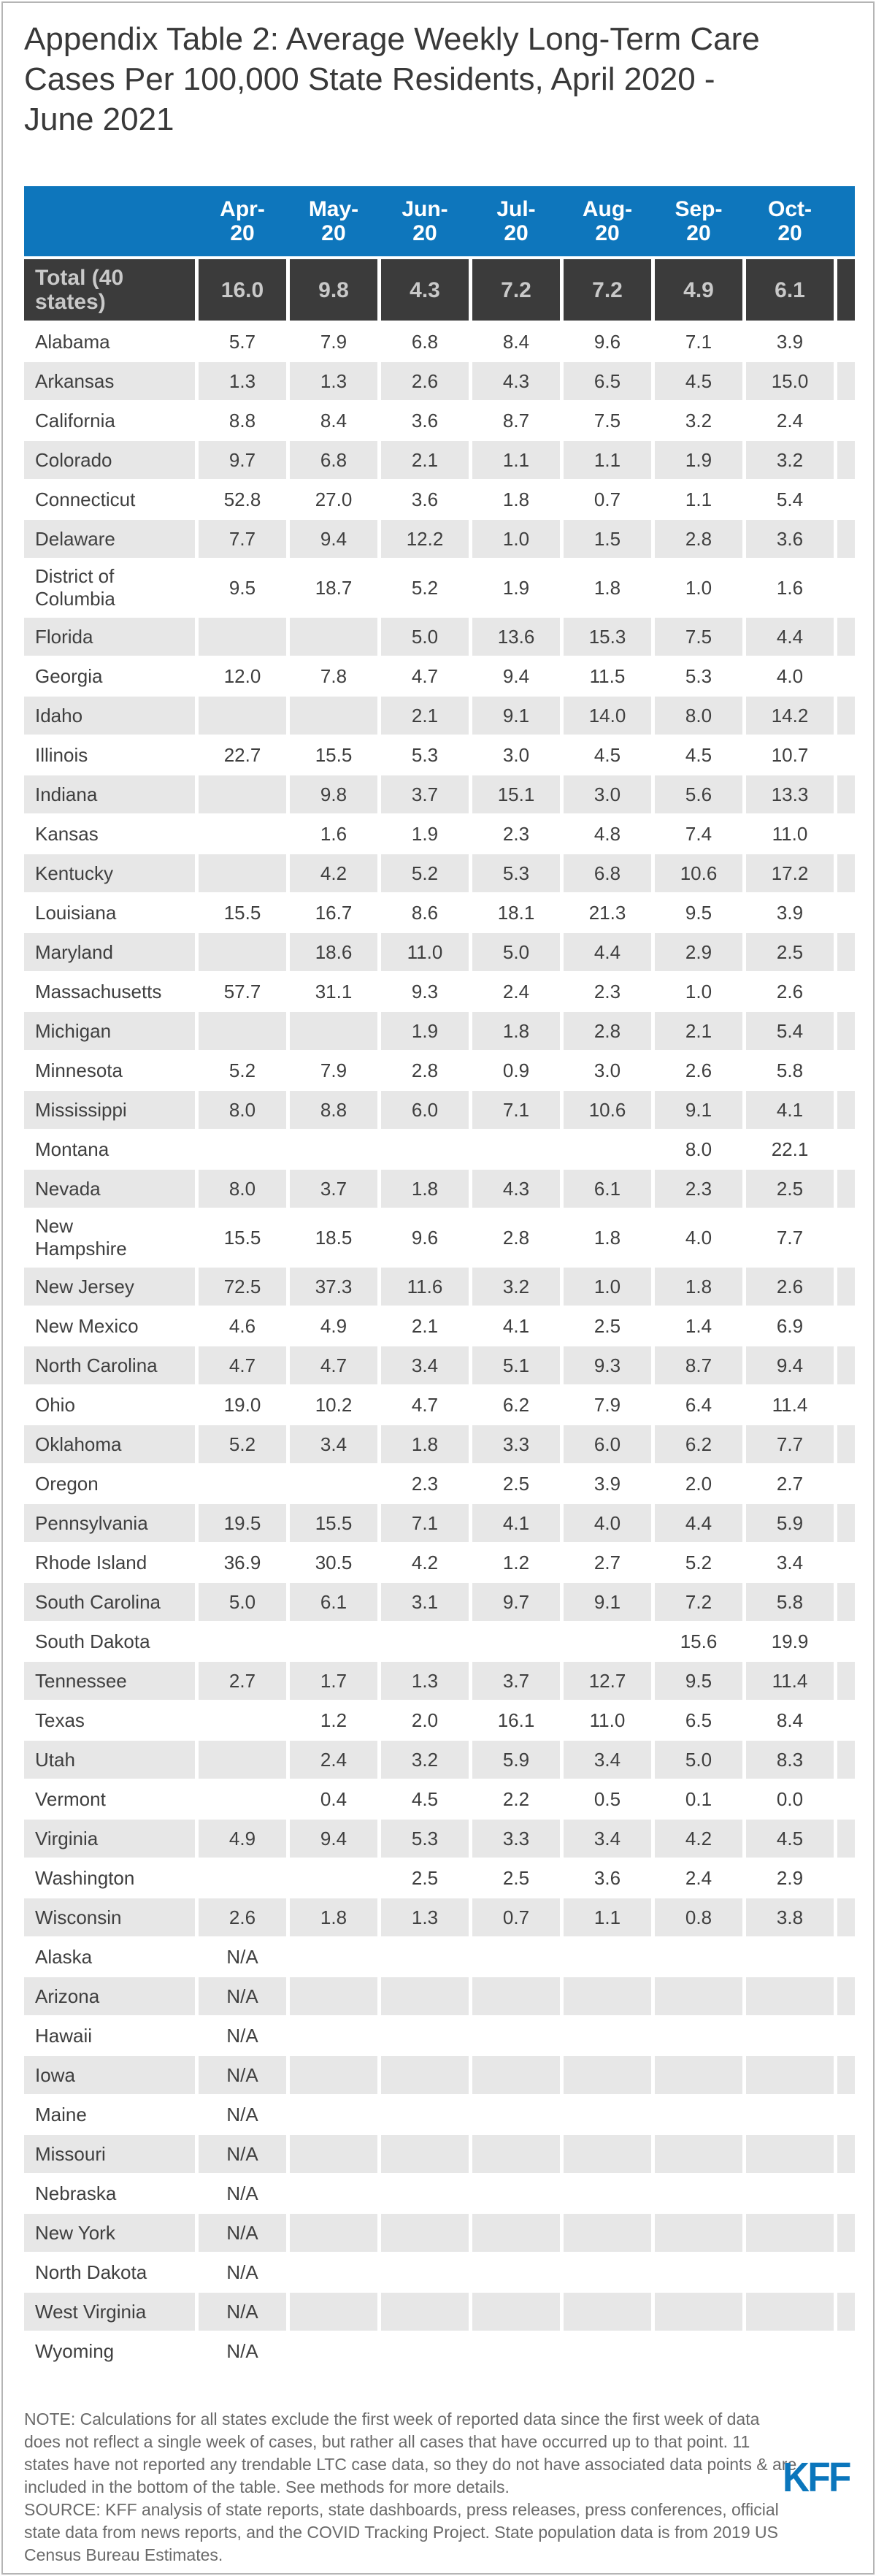 This screenshot has width=876, height=2576. Describe the element at coordinates (439, 1957) in the screenshot. I see `table-row: Alaska N/A` at that location.